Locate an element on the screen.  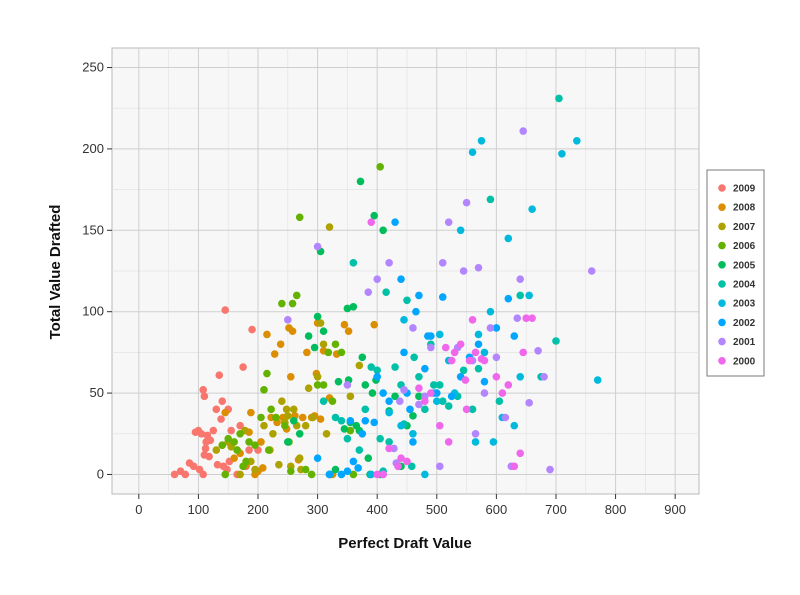
x-tick-label: 400 is located at coordinates (377, 509).